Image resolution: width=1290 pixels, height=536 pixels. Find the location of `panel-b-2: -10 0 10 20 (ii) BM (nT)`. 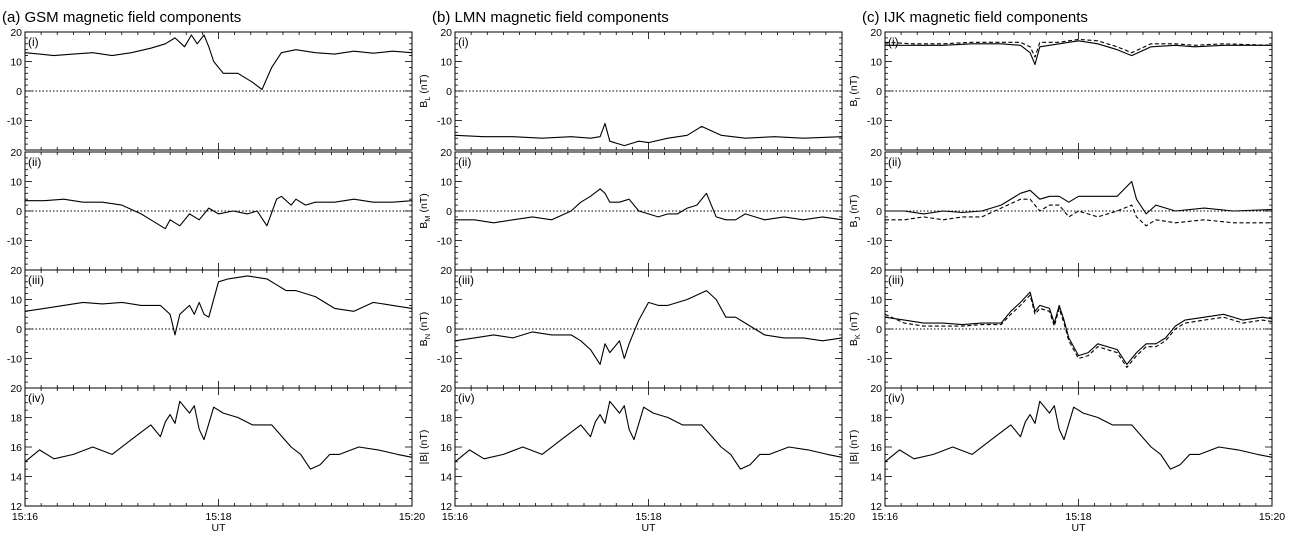

panel-b-2: -10 0 10 20 (ii) BM (nT) is located at coordinates (630, 209).